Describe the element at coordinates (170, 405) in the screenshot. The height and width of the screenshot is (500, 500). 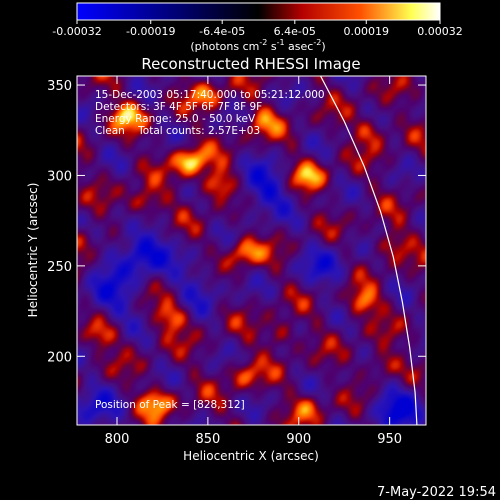
I see `annotation-peak: Position of Peak = [828,312]` at that location.